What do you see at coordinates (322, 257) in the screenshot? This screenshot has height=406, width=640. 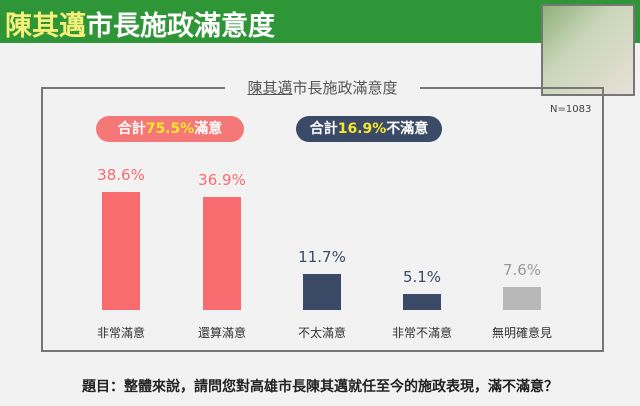 I see `value-label: 11.7%` at bounding box center [322, 257].